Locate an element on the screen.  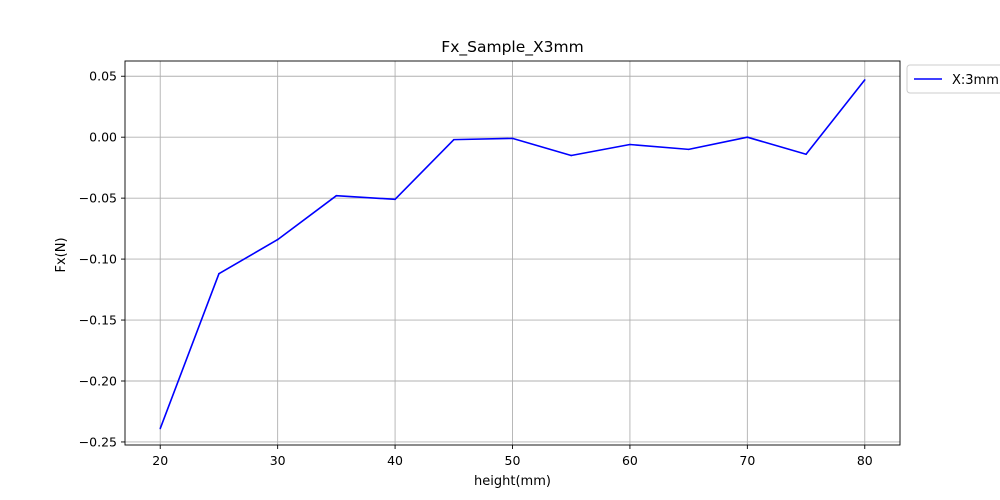
y-tick-label: 0.00 is located at coordinates (103, 137).